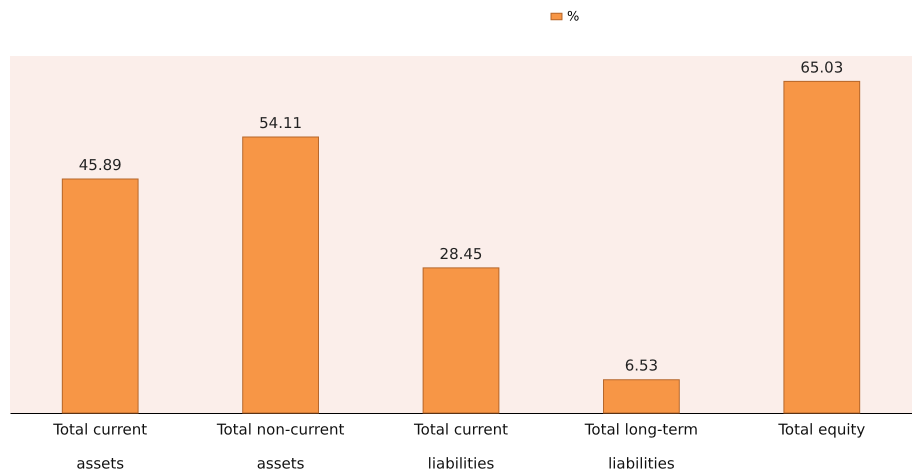  What do you see at coordinates (280, 446) in the screenshot?
I see `x-tick-label: Total non-current assets` at bounding box center [280, 446].